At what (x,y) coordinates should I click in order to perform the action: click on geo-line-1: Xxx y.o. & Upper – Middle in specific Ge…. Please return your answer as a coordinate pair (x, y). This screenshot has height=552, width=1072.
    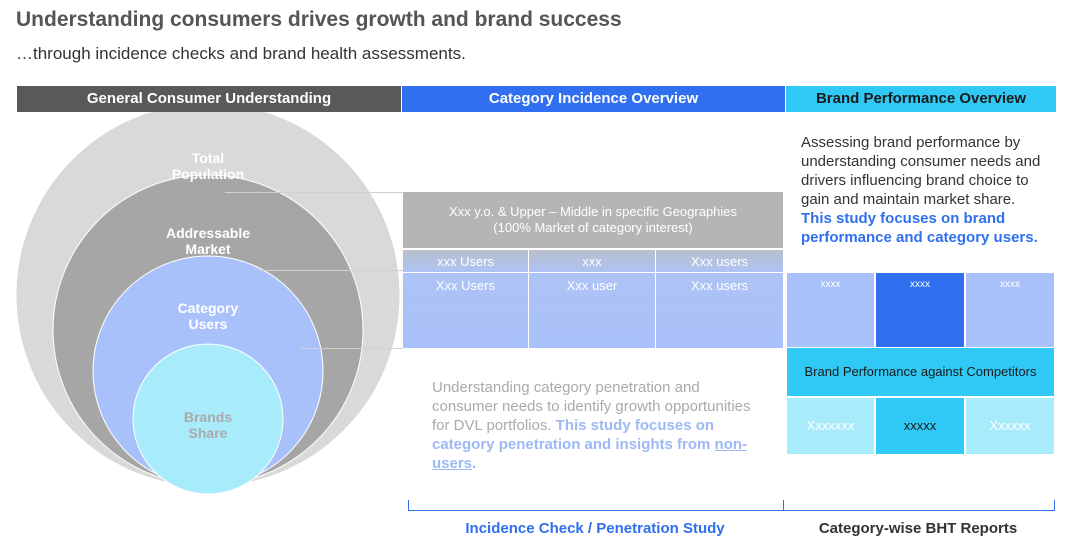
    Looking at the image, I should click on (593, 211).